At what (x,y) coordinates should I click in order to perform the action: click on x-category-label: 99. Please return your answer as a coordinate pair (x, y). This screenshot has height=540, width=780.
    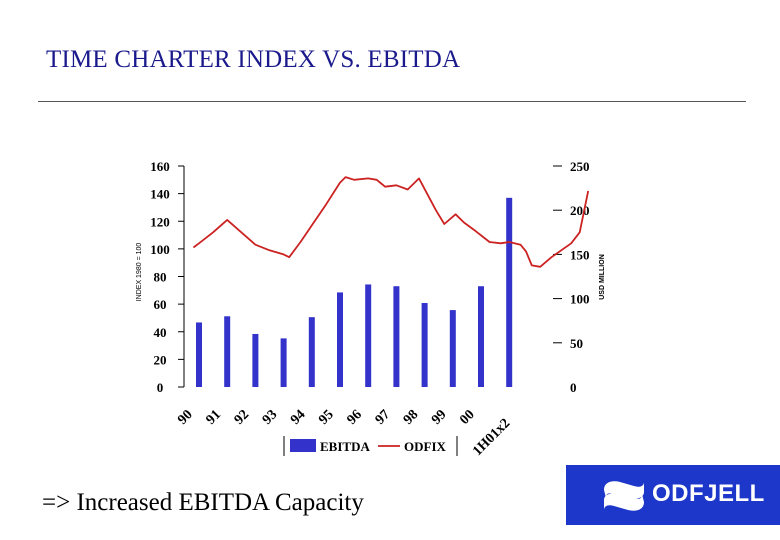
    Looking at the image, I should click on (439, 417).